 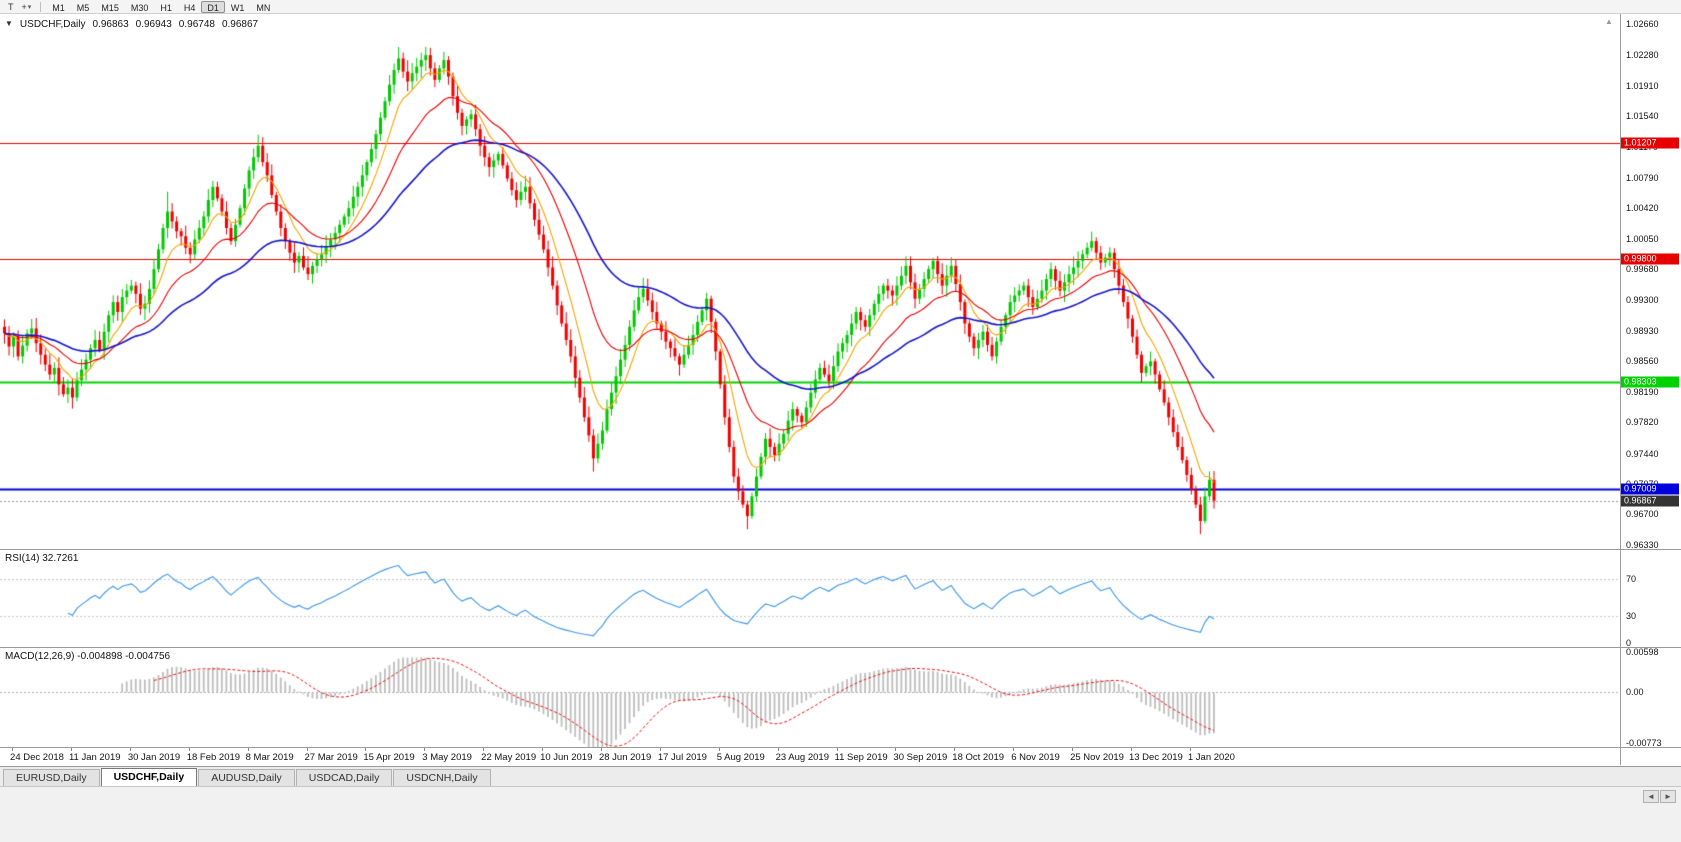 I want to click on axis-scroll-up-icon: ▲, so click(x=1609, y=21).